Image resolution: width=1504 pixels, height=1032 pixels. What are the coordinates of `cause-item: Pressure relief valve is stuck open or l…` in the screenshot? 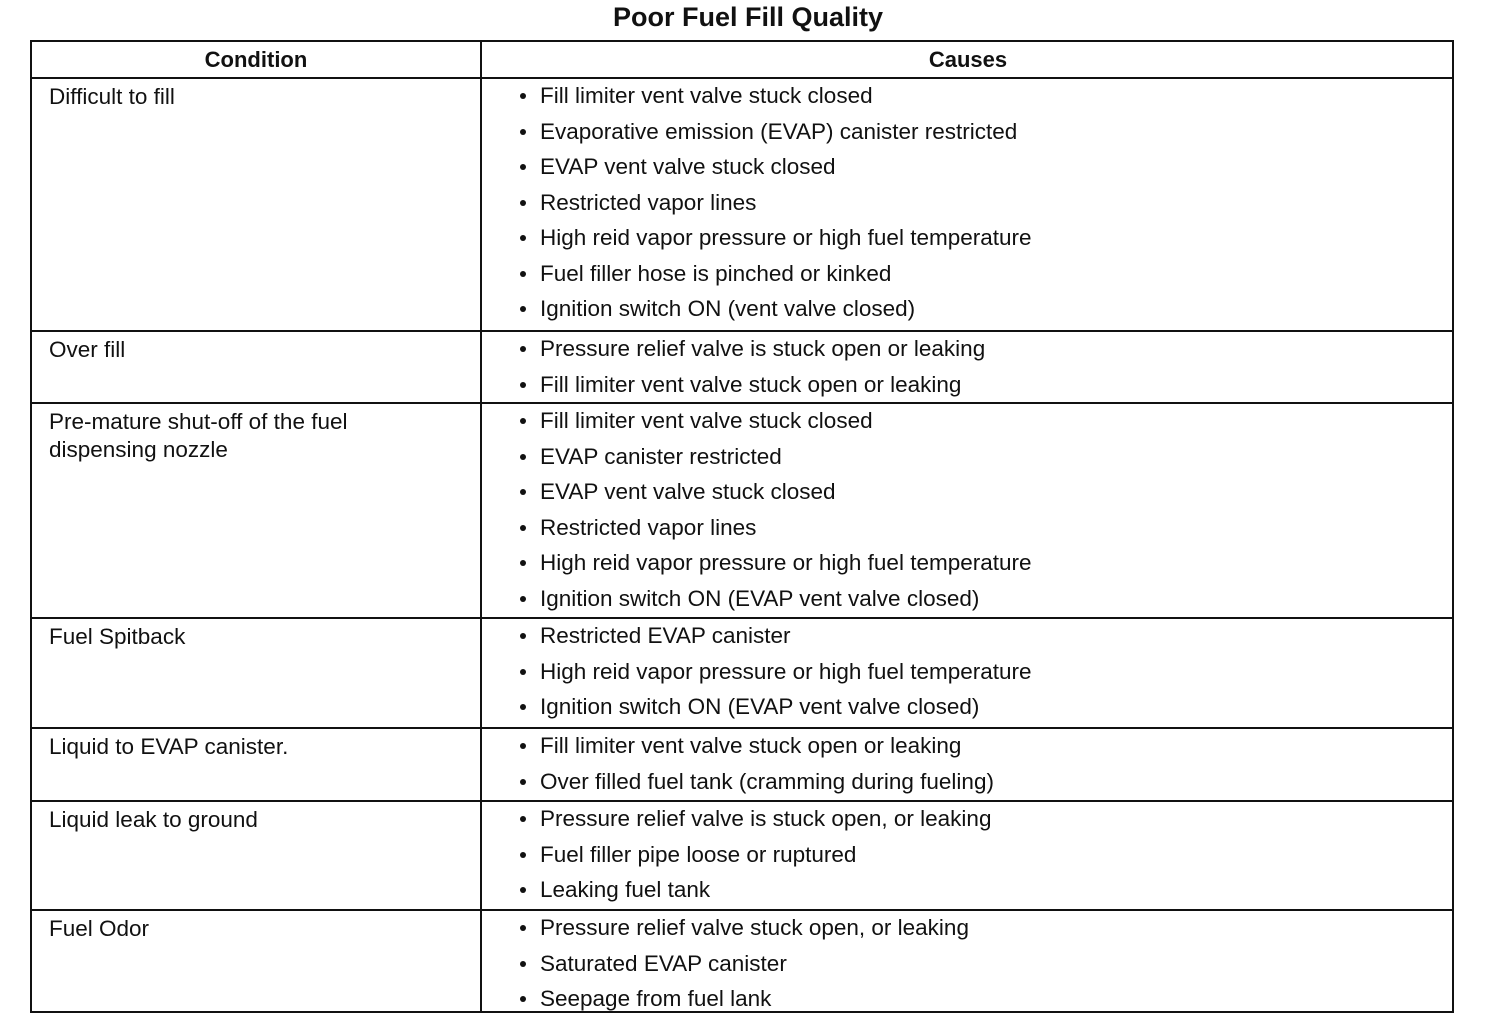 It's located at (752, 348).